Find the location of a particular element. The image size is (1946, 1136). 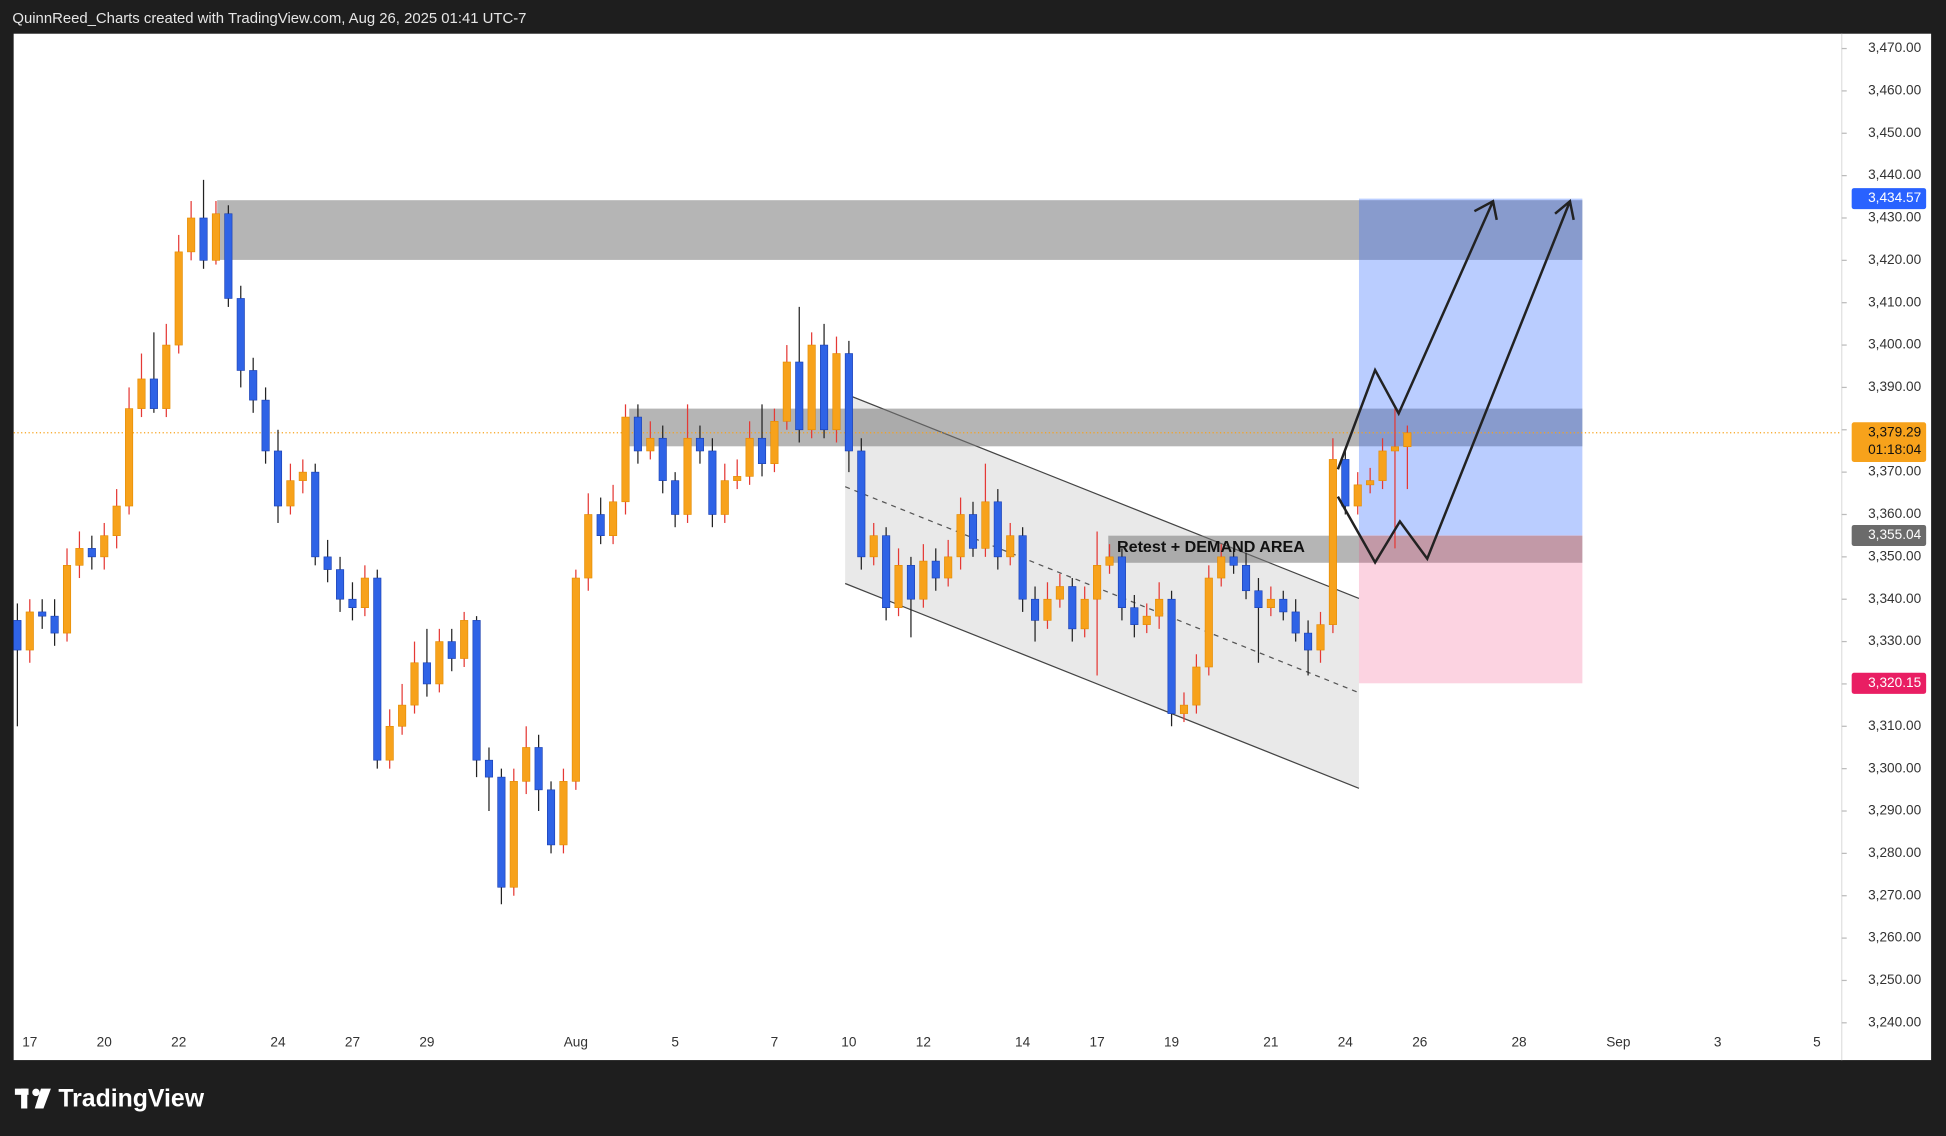

channel-fill is located at coordinates (1102, 591).